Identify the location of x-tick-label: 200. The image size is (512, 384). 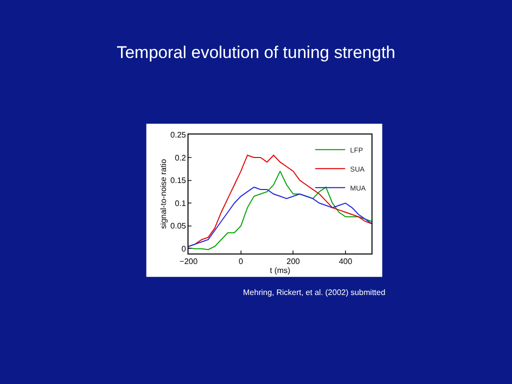
(293, 261).